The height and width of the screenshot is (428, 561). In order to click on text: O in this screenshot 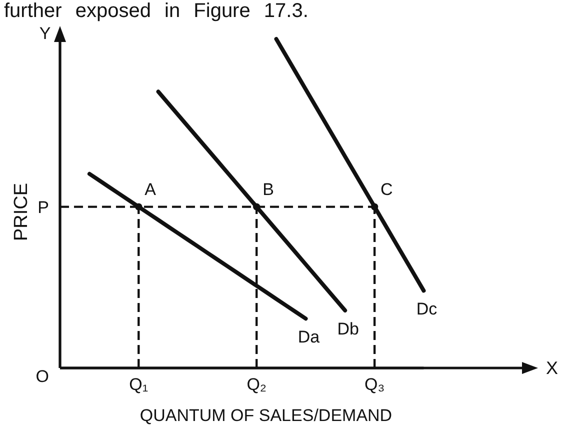, I will do `click(42, 376)`.